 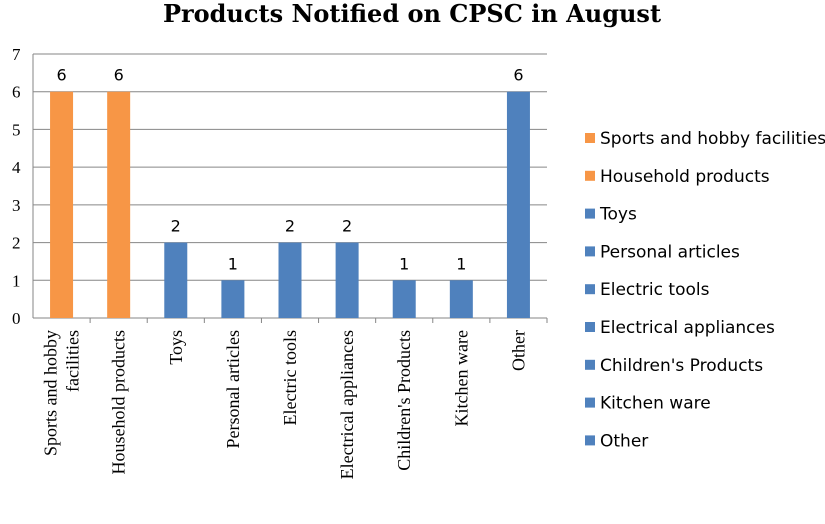 I want to click on x-tick-label: Toys, so click(x=176, y=347).